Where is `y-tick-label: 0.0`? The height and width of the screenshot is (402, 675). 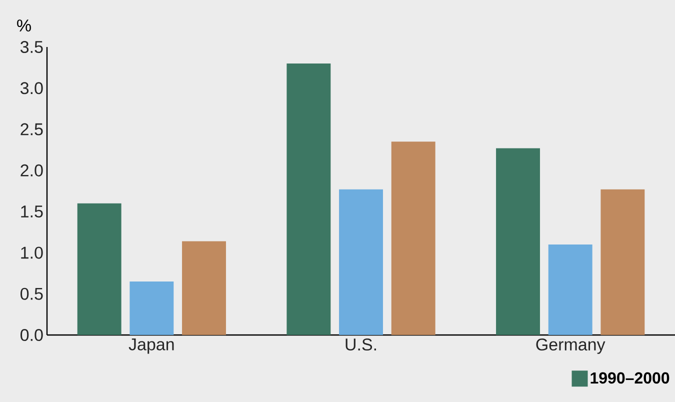
y-tick-label: 0.0 is located at coordinates (31, 335).